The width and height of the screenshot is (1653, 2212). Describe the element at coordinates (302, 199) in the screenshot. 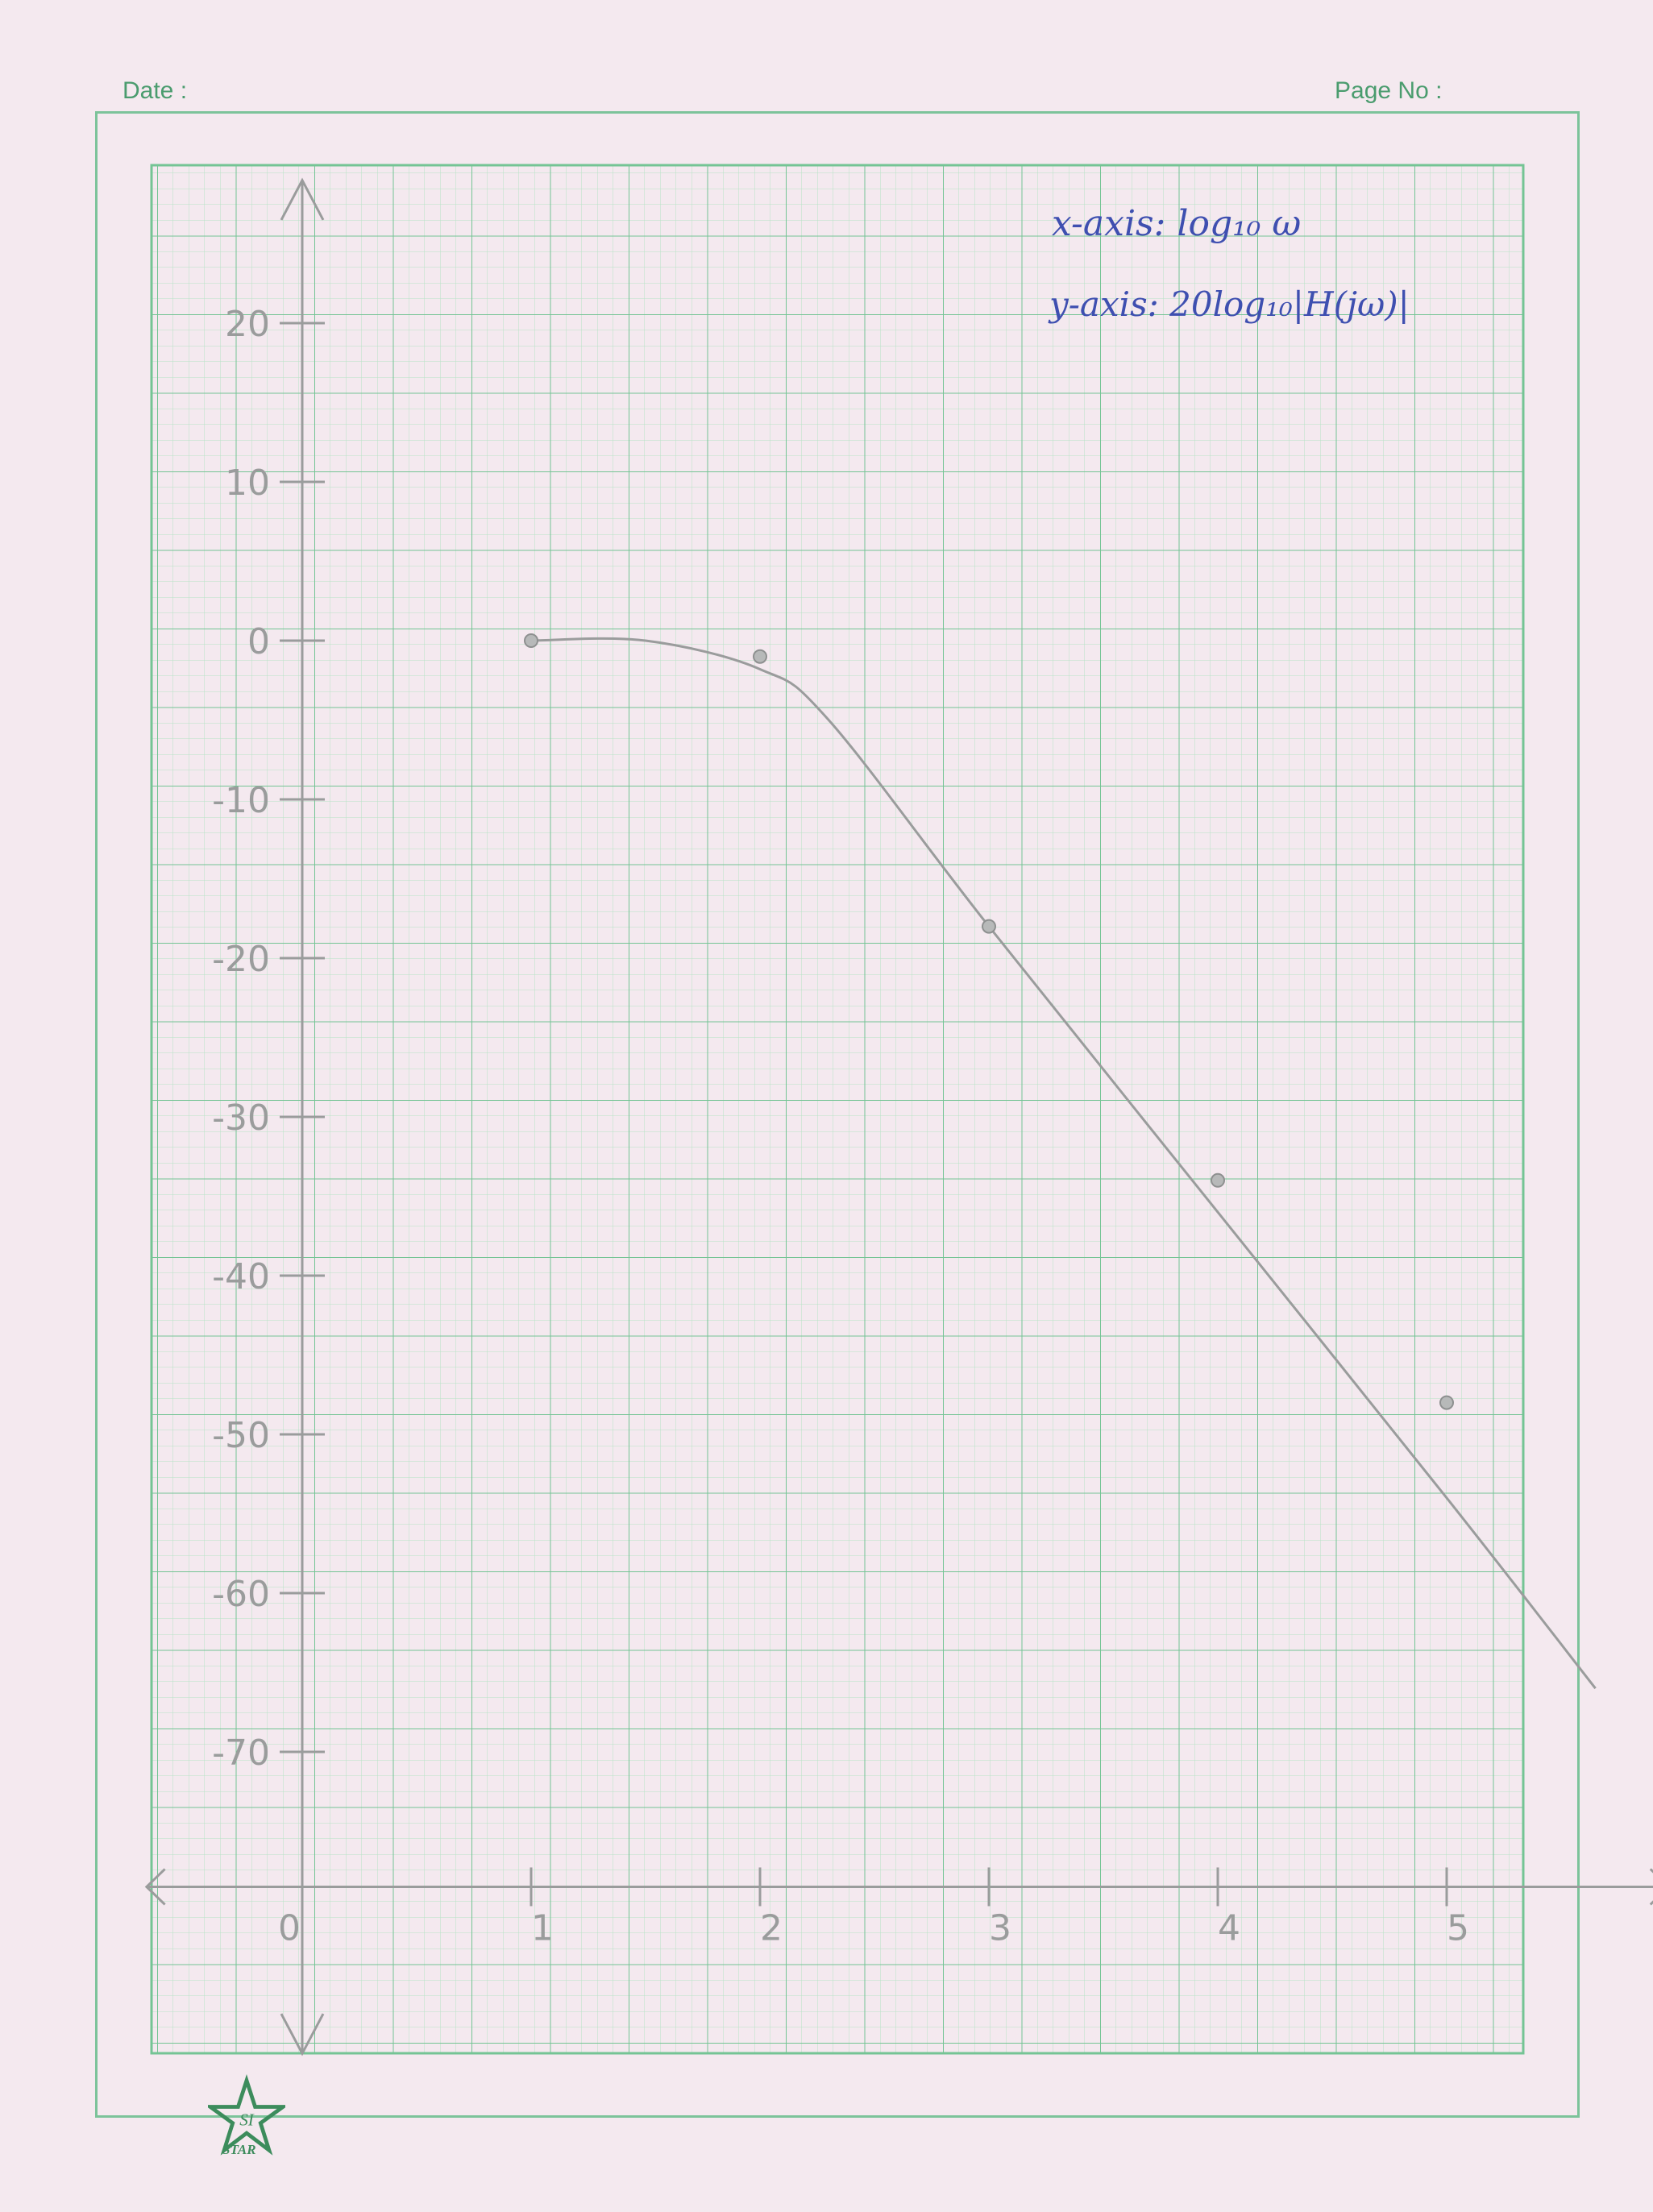

I see `y-axis-arrow-top` at that location.